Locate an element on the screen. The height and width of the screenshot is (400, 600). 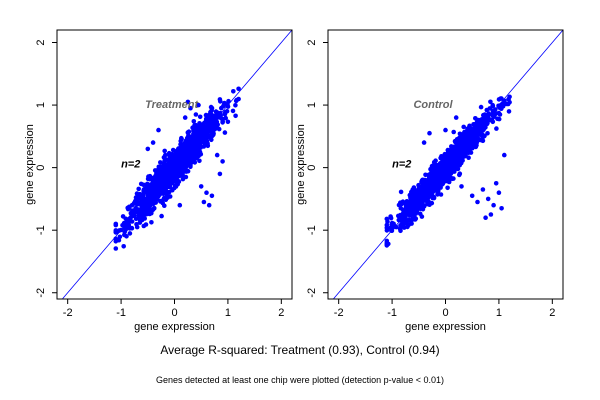
x-tick-label: 1 is located at coordinates (228, 313).